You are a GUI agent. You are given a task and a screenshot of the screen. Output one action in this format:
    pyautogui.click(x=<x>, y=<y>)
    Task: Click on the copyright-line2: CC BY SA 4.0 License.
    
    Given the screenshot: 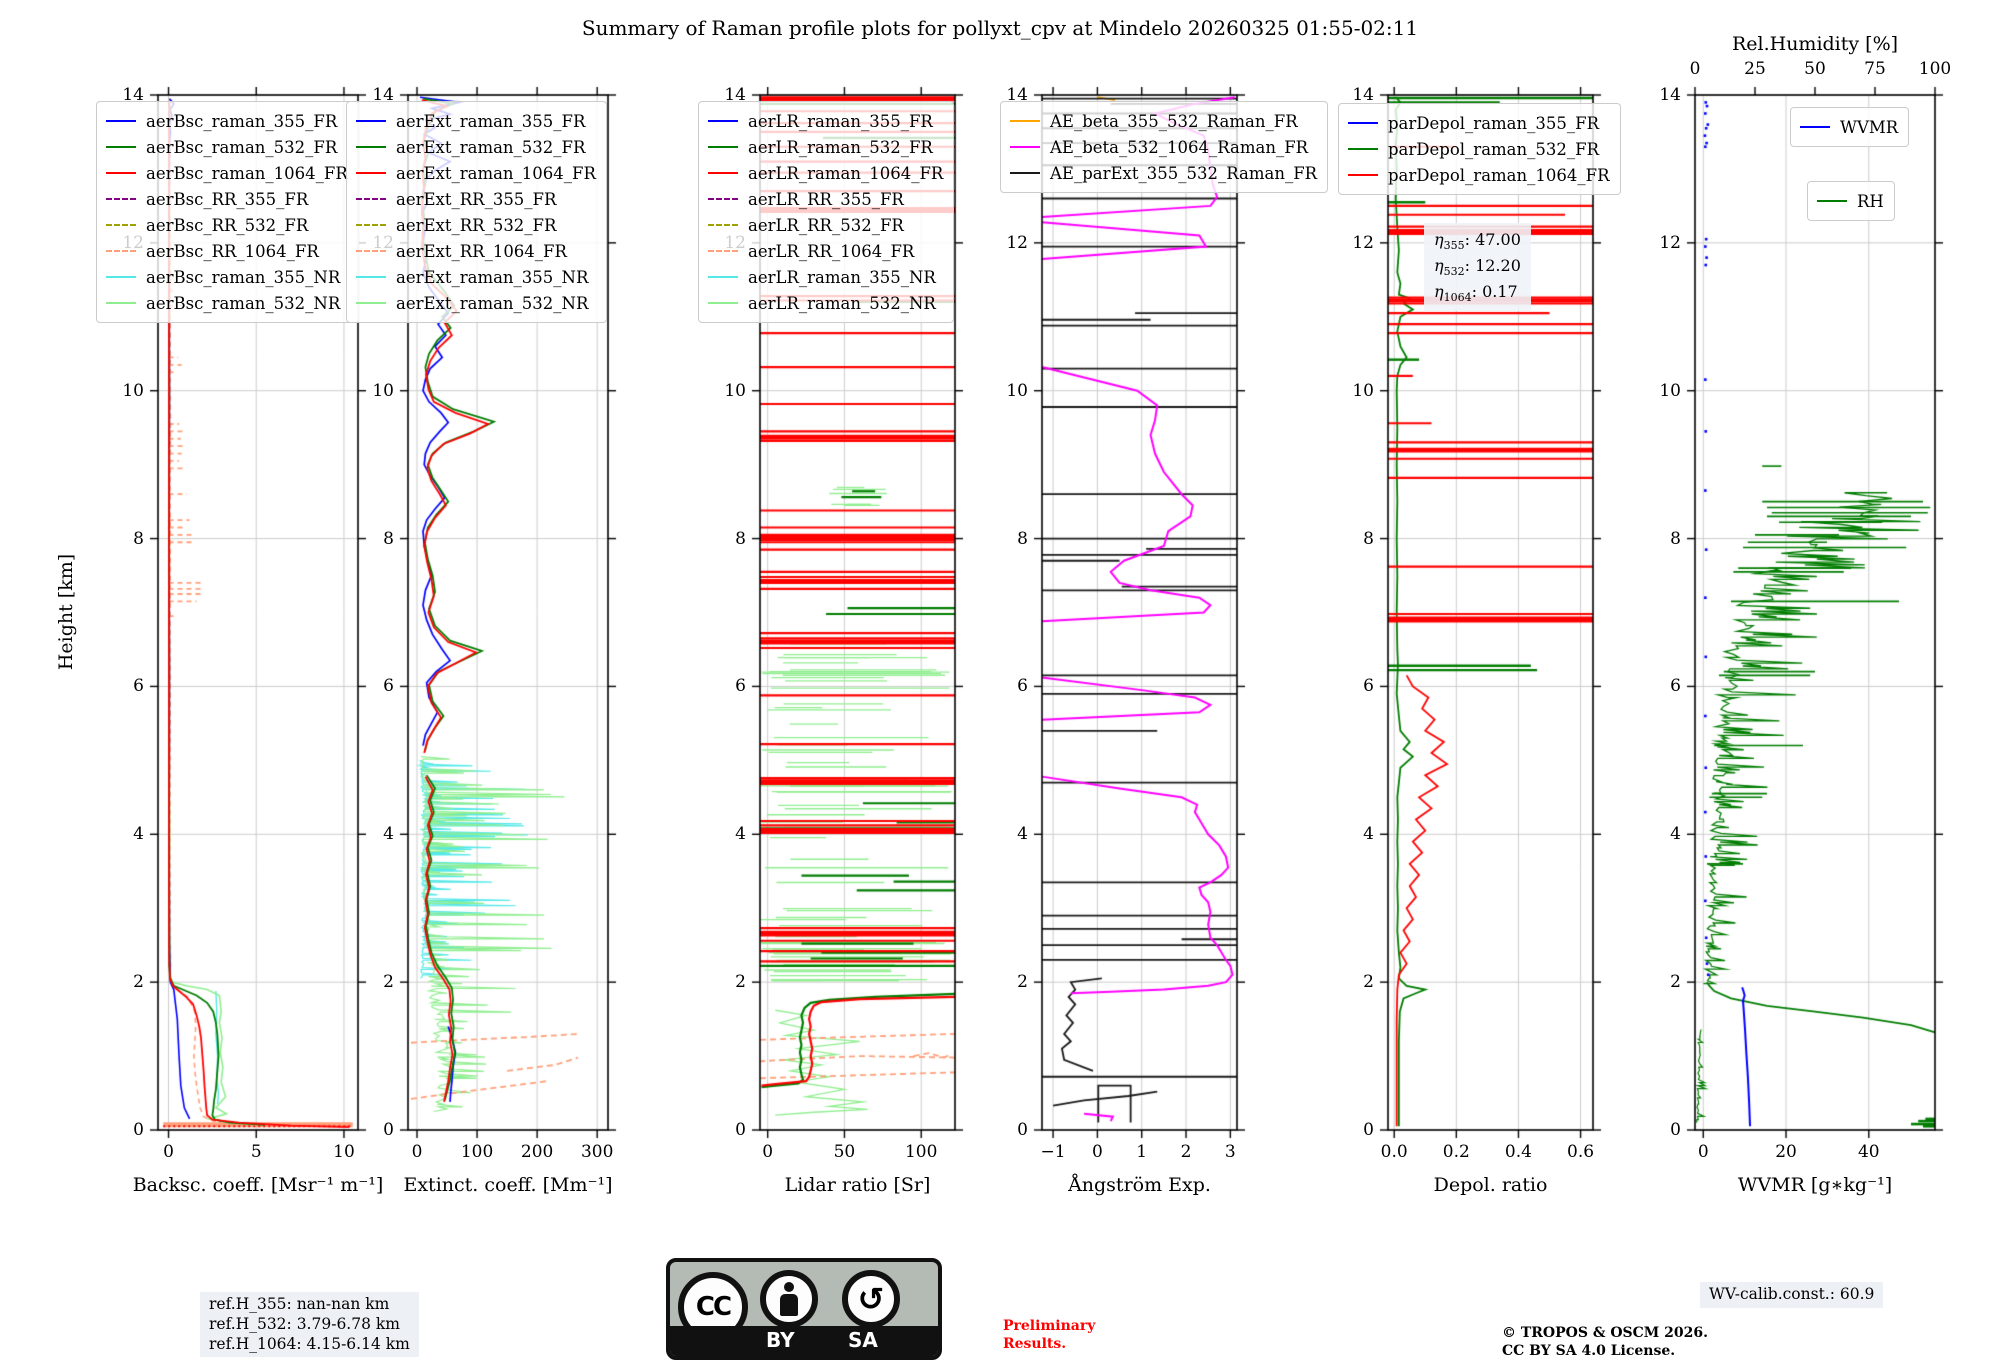 What is the action you would take?
    pyautogui.click(x=1589, y=1350)
    